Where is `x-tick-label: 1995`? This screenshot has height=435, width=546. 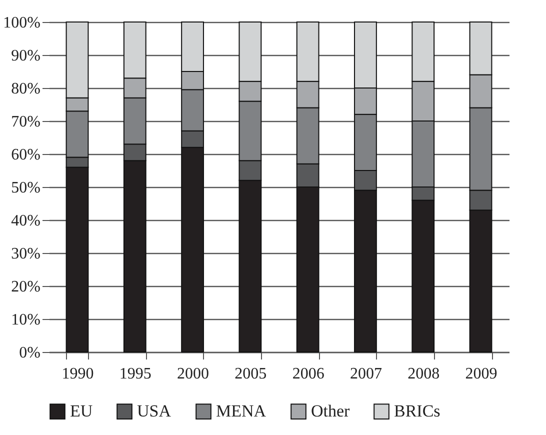 x-tick-label: 1995 is located at coordinates (135, 374).